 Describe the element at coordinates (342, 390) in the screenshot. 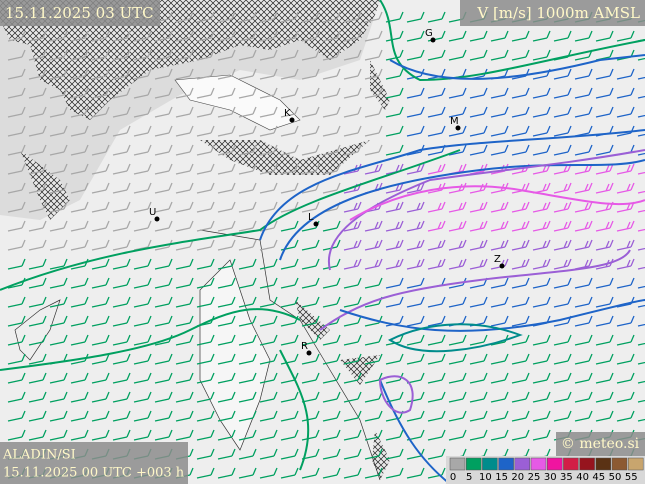

I see `high-terrain` at that location.